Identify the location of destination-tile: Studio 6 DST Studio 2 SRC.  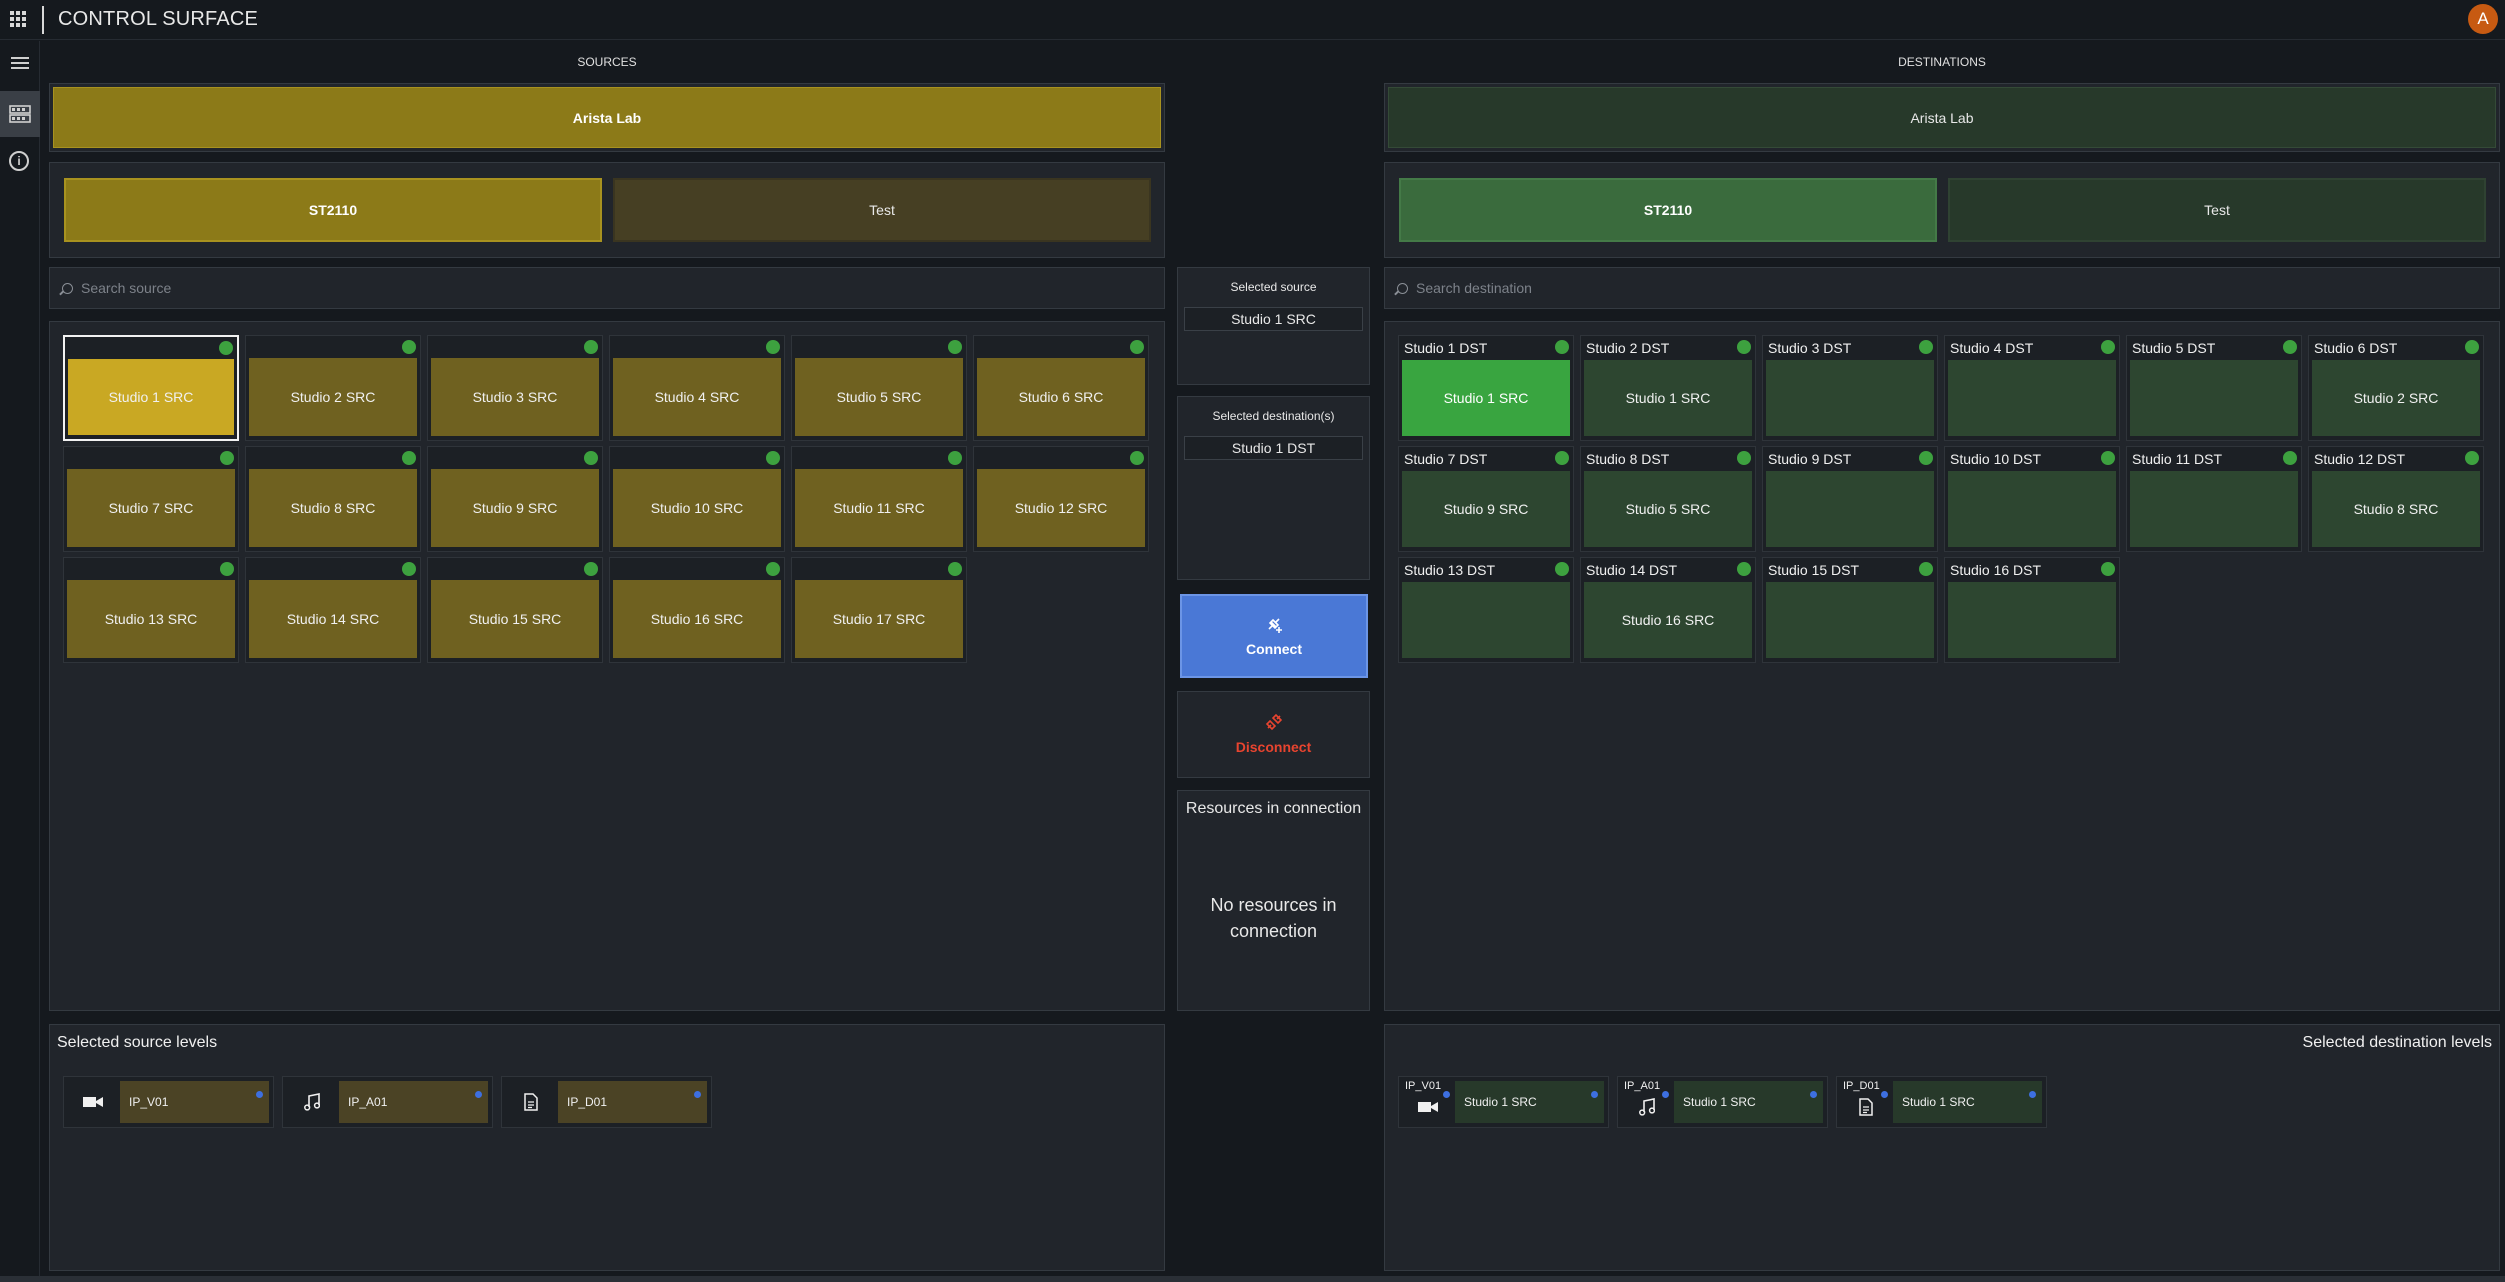
(2396, 388).